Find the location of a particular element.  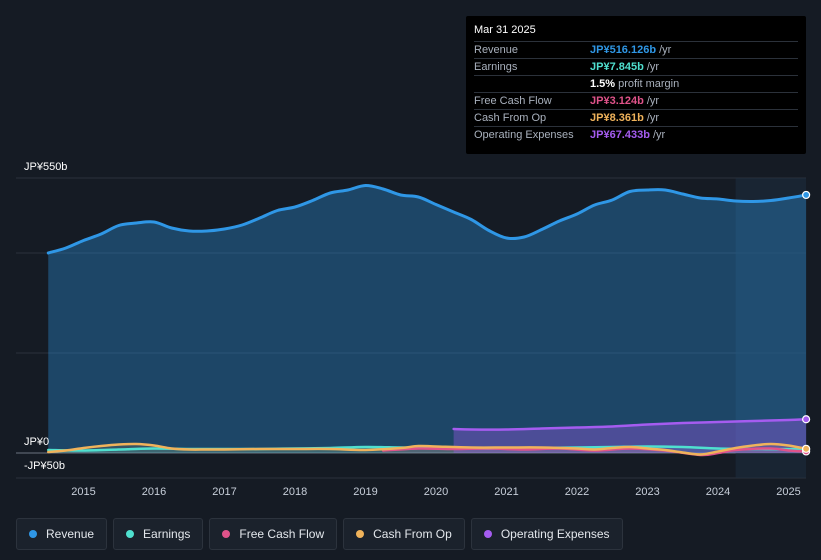

operating-expenses-dot-icon is located at coordinates (487, 534).